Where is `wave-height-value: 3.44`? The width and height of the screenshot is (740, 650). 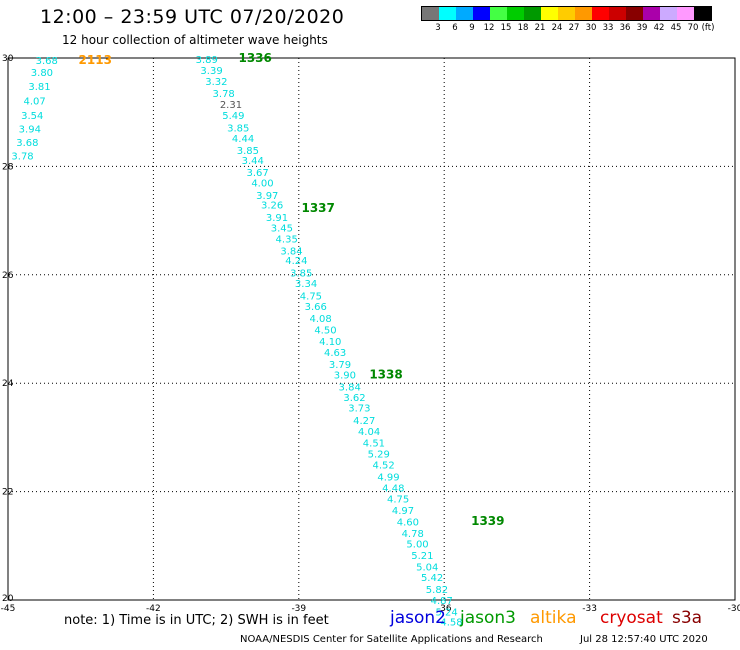
wave-height-value: 3.44 is located at coordinates (253, 161).